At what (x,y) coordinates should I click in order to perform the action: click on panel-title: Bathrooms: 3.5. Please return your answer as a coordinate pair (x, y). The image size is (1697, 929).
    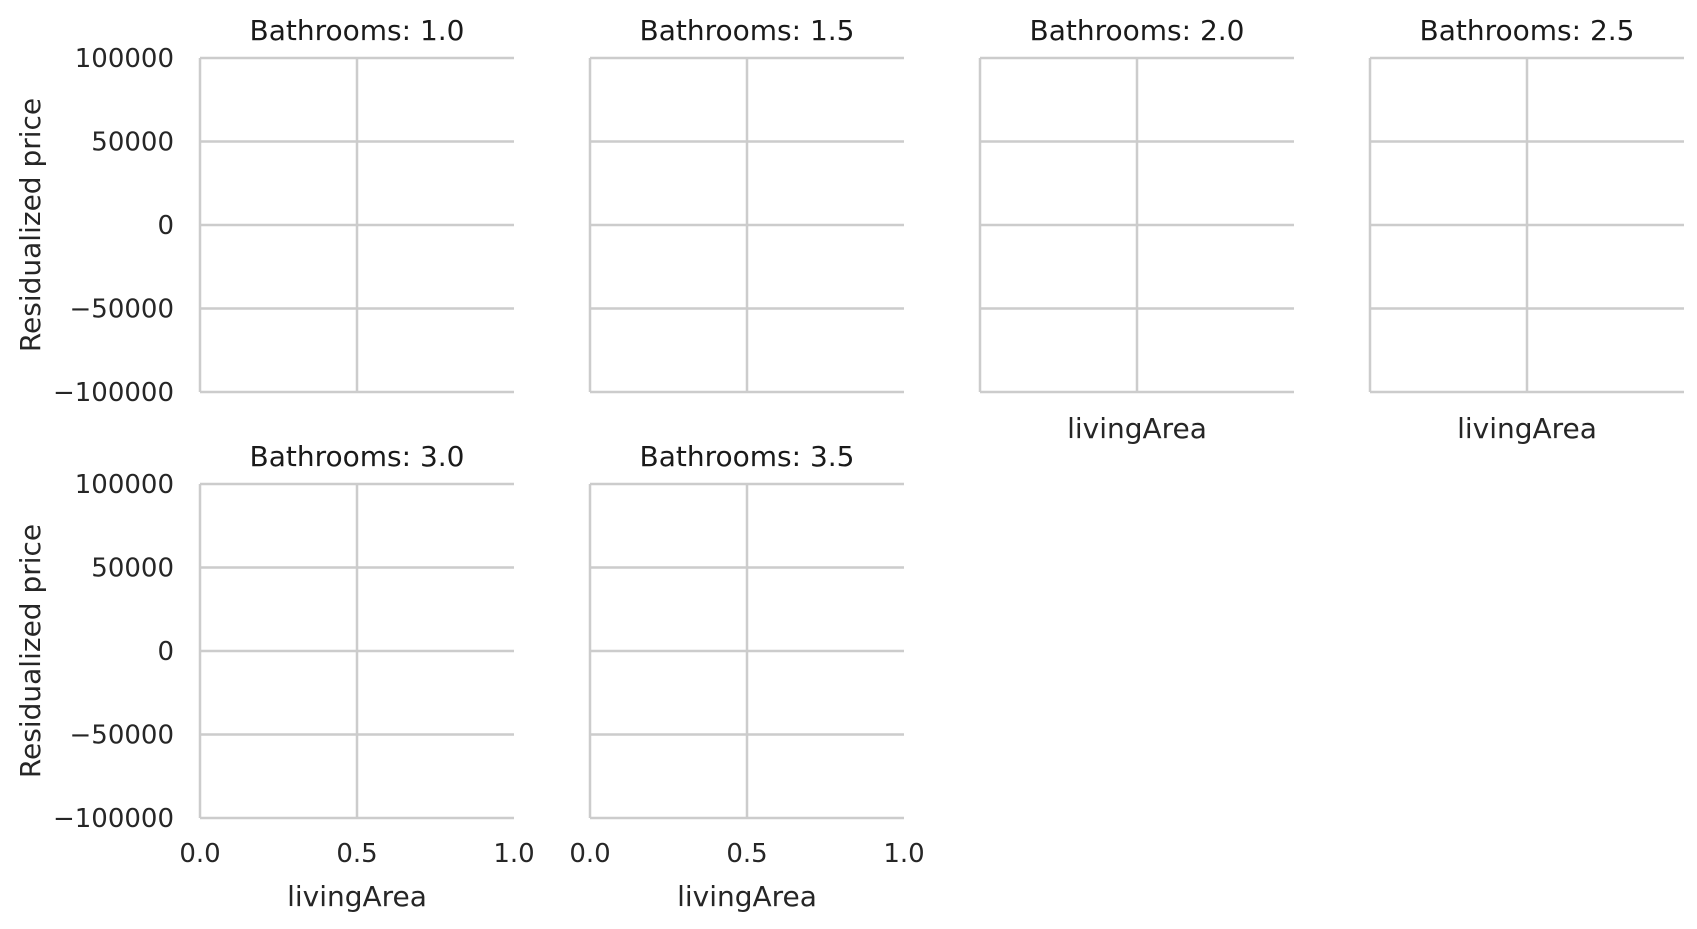
    Looking at the image, I should click on (747, 456).